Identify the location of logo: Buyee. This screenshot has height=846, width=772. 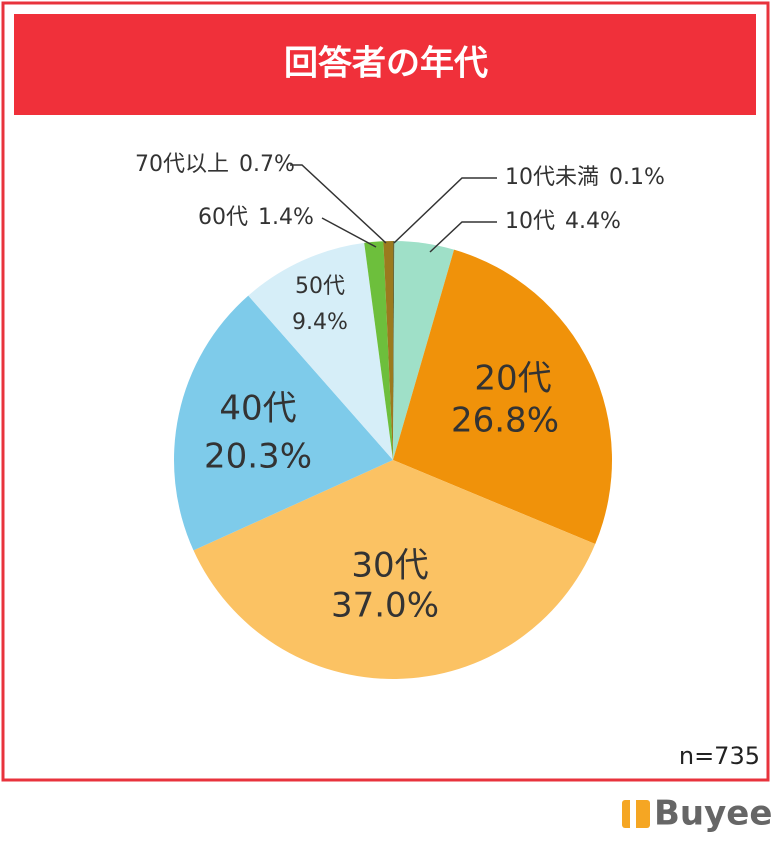
(697, 814).